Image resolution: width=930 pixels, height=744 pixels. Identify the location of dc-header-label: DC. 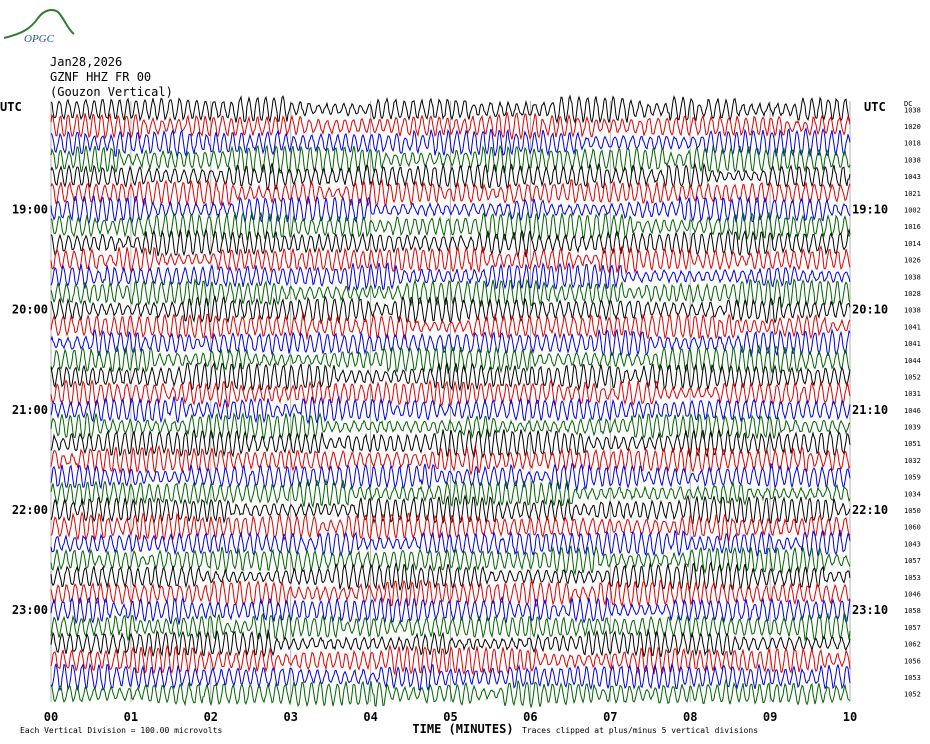
(908, 104).